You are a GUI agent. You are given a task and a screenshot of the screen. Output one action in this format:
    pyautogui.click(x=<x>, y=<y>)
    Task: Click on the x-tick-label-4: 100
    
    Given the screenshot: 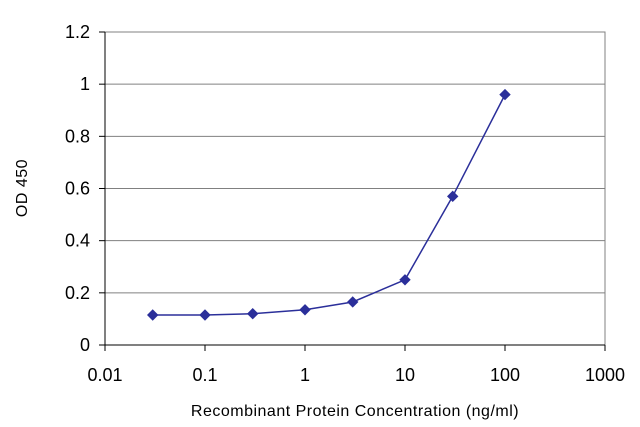 What is the action you would take?
    pyautogui.click(x=505, y=375)
    